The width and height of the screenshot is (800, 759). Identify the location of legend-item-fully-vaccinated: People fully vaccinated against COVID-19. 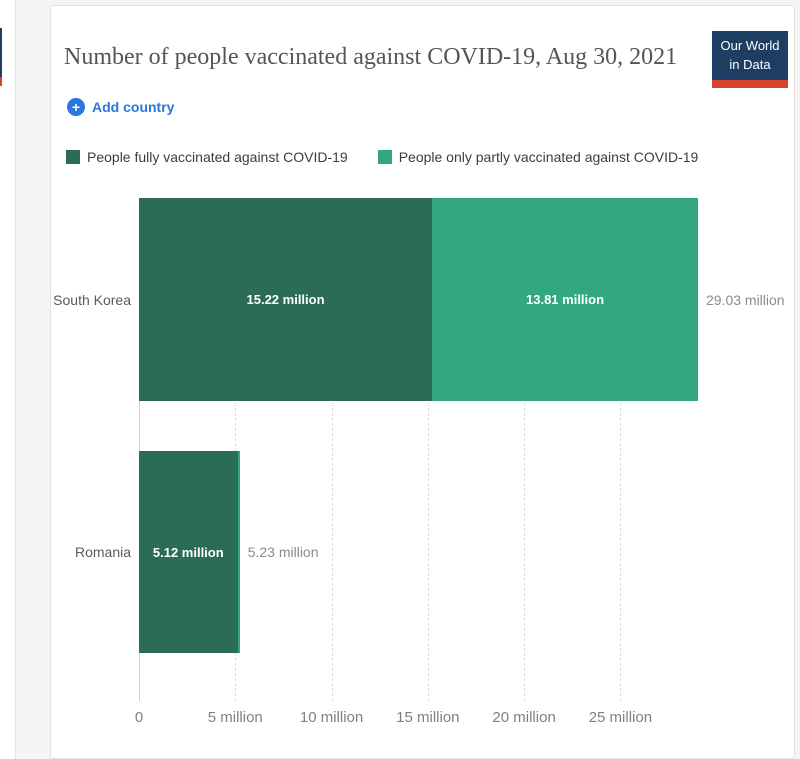
(207, 157).